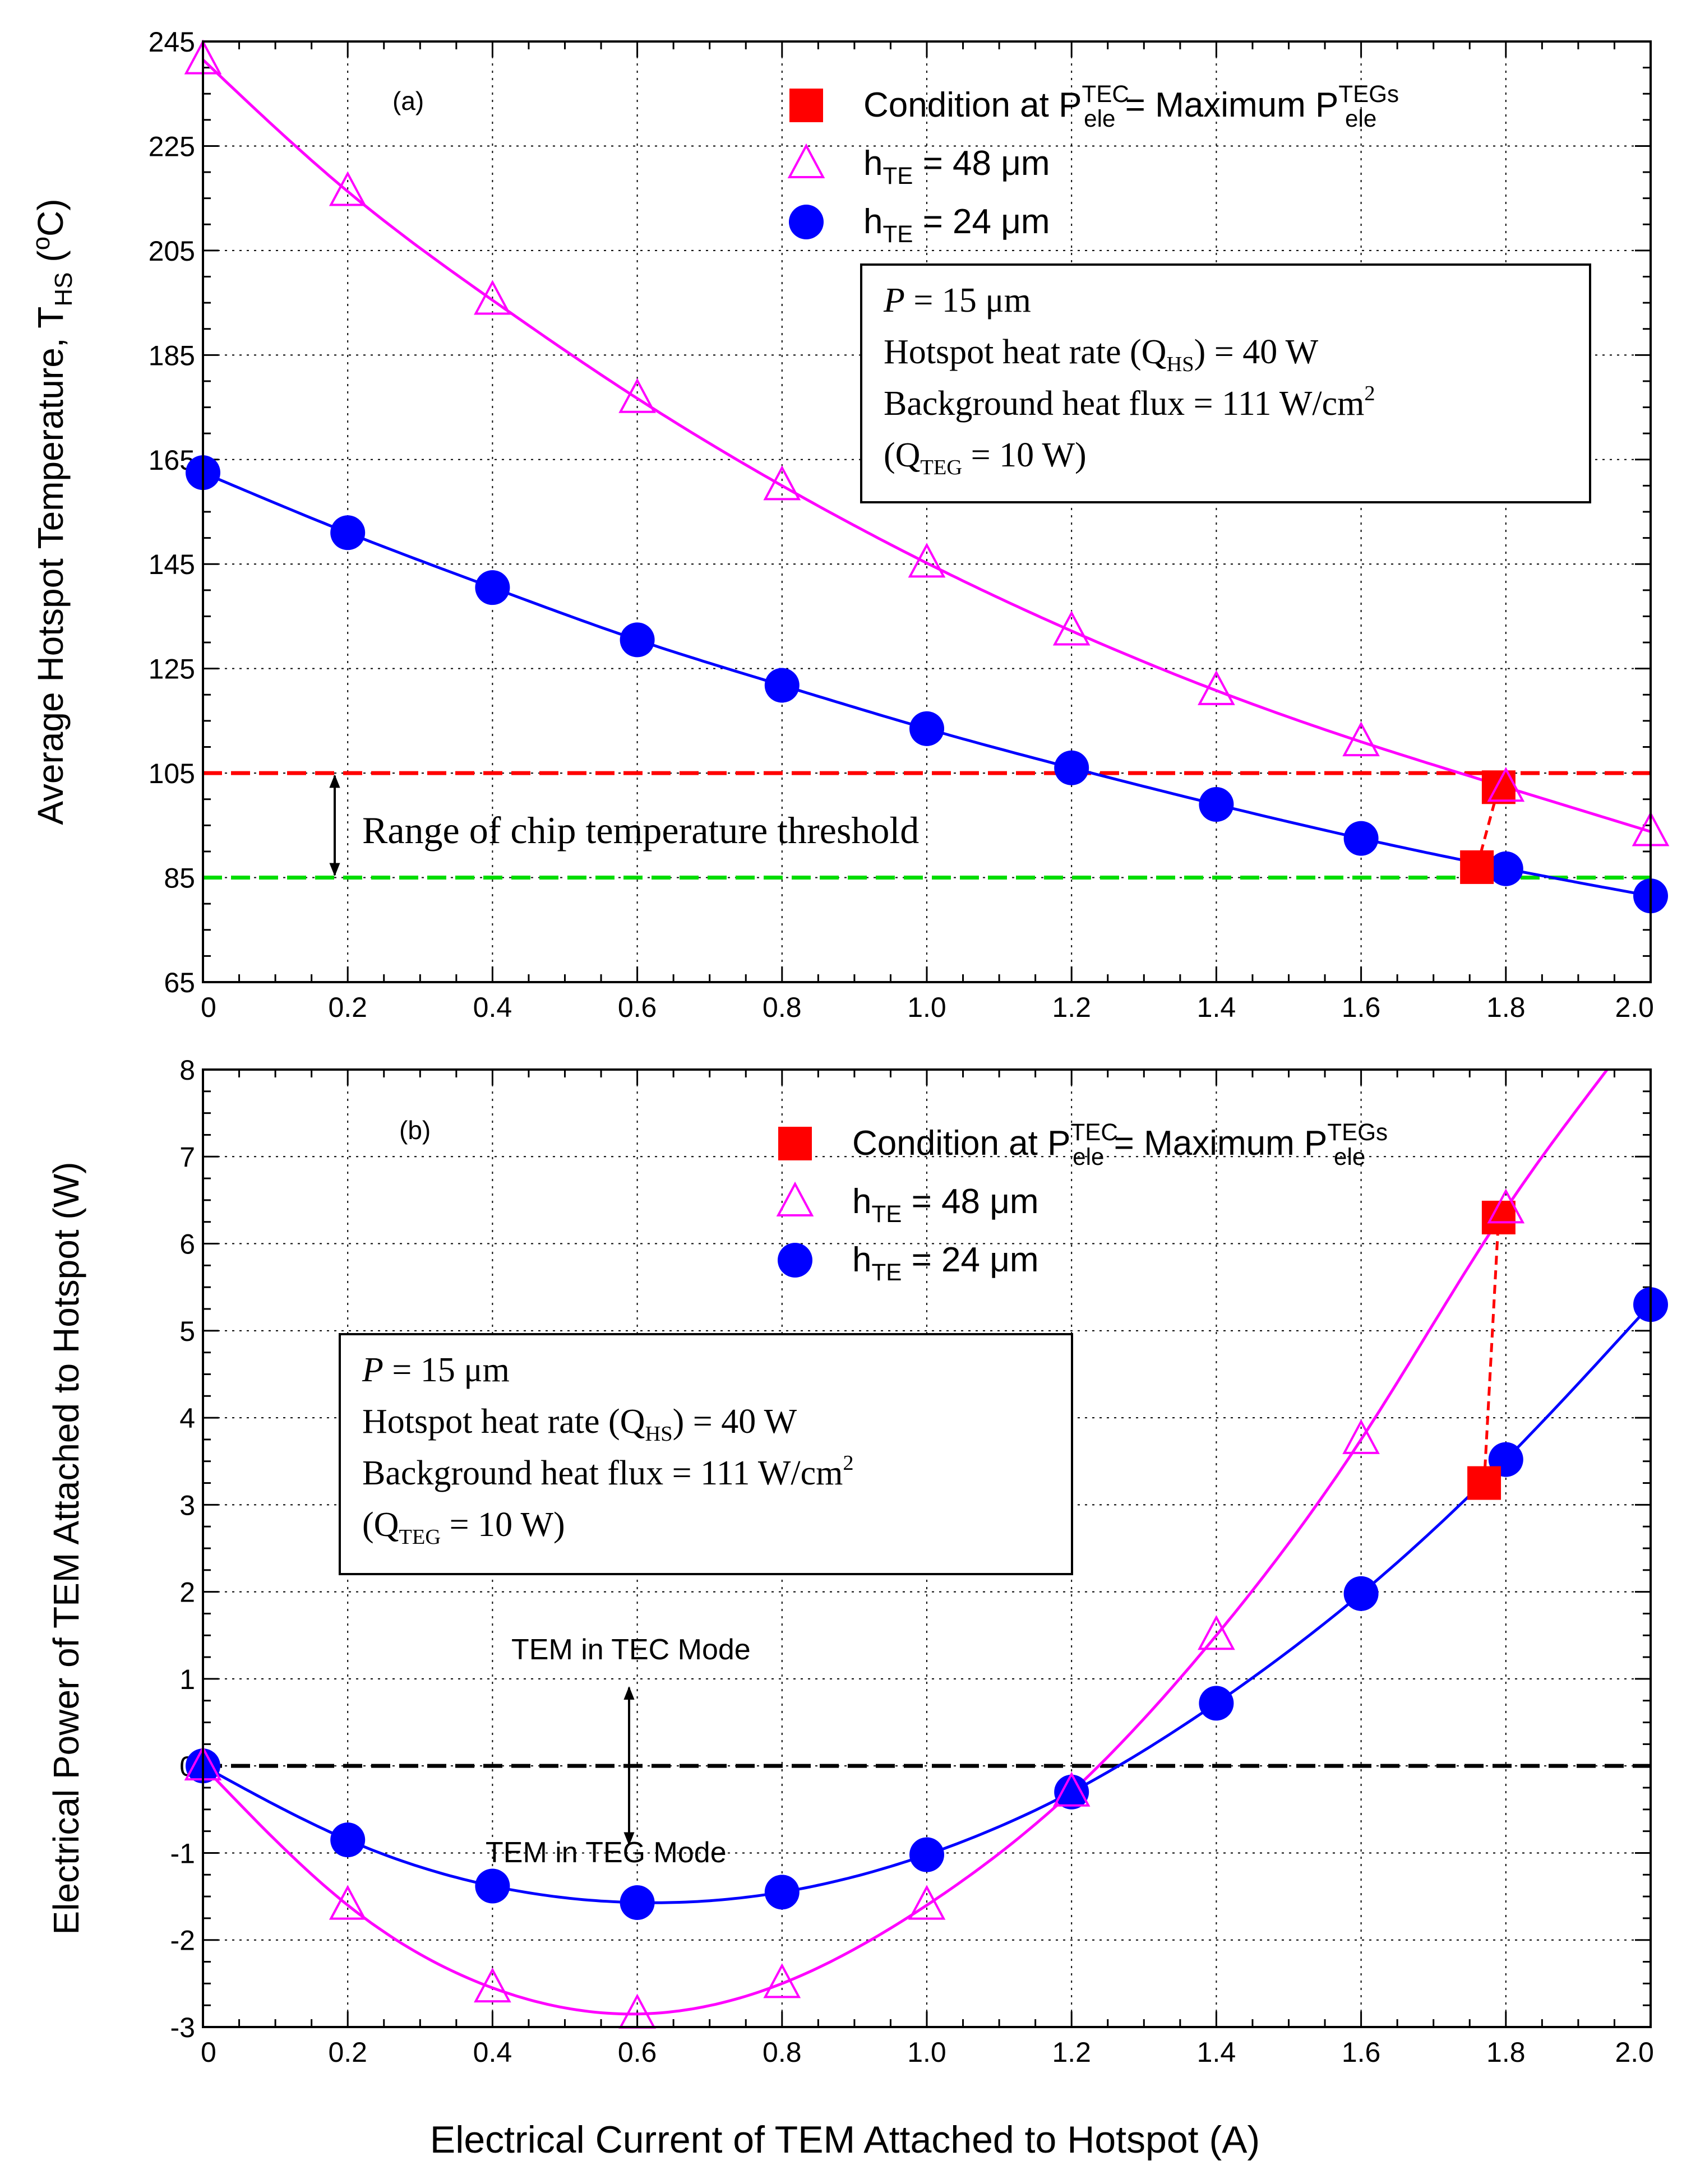  I want to click on y-tick-label: 7, so click(187, 1157).